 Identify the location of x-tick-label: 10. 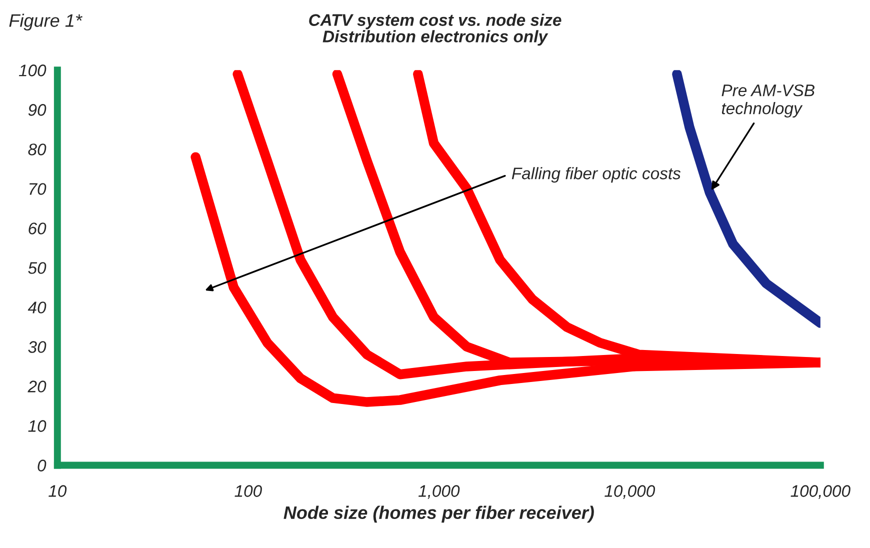
(57, 491).